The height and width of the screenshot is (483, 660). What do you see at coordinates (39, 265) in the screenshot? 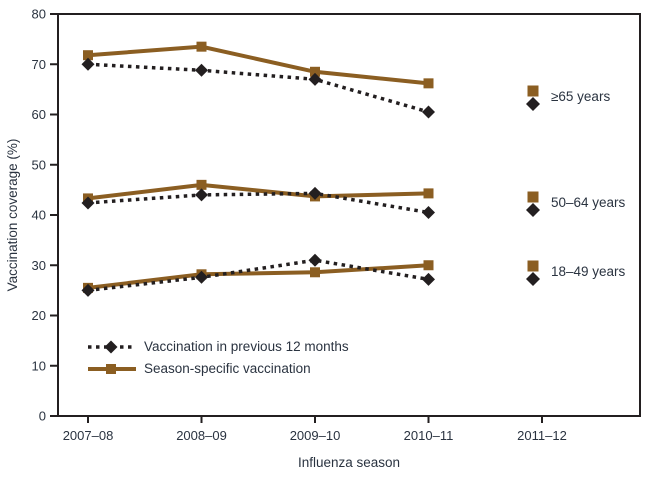
I see `y-tick-label: 30` at bounding box center [39, 265].